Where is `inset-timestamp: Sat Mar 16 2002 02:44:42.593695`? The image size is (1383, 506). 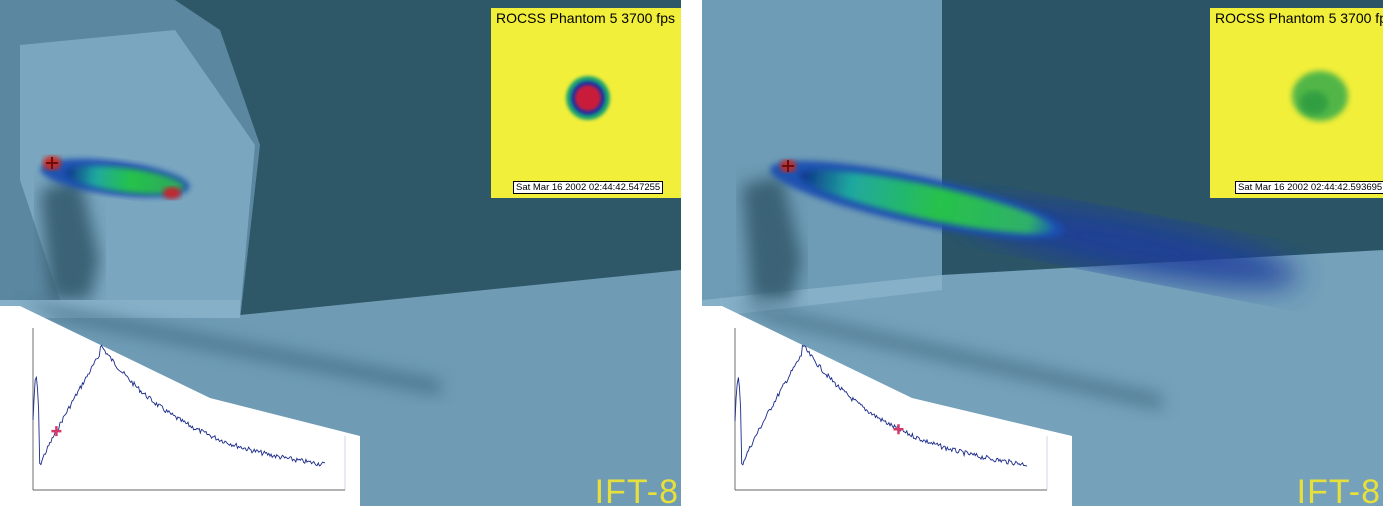
inset-timestamp: Sat Mar 16 2002 02:44:42.593695 is located at coordinates (1309, 187).